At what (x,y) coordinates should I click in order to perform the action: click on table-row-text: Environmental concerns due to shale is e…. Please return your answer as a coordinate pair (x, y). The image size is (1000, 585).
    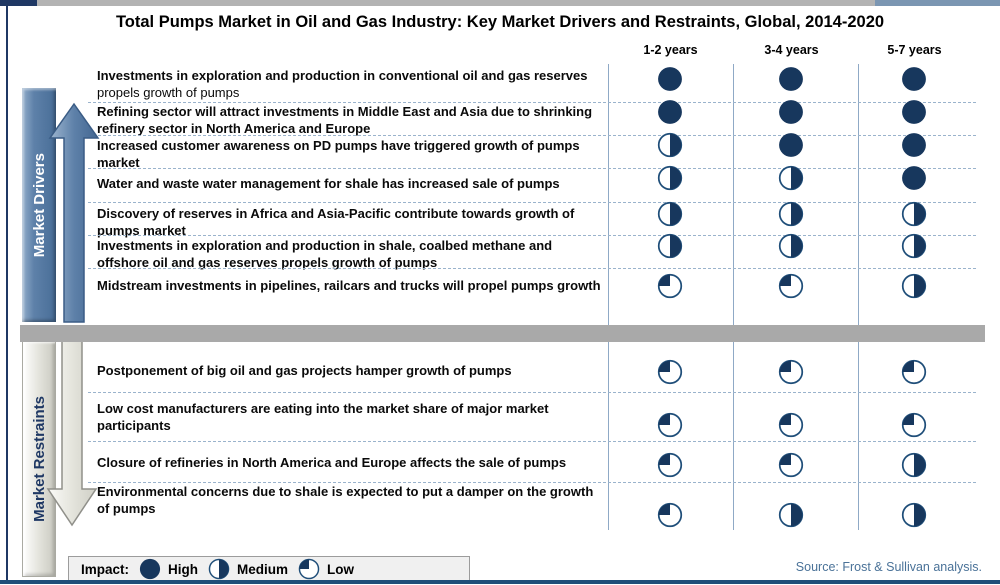
    Looking at the image, I should click on (345, 500).